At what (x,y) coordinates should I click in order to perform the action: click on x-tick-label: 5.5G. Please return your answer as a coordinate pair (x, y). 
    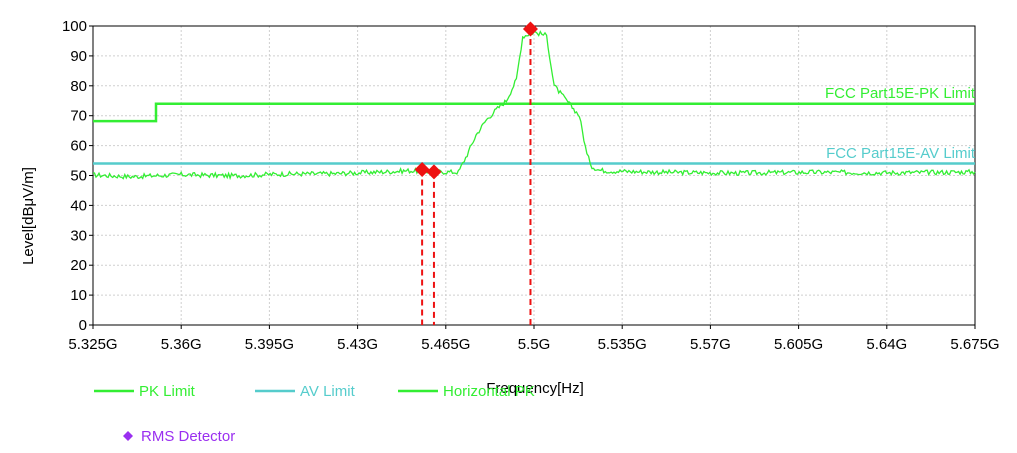
    Looking at the image, I should click on (534, 344).